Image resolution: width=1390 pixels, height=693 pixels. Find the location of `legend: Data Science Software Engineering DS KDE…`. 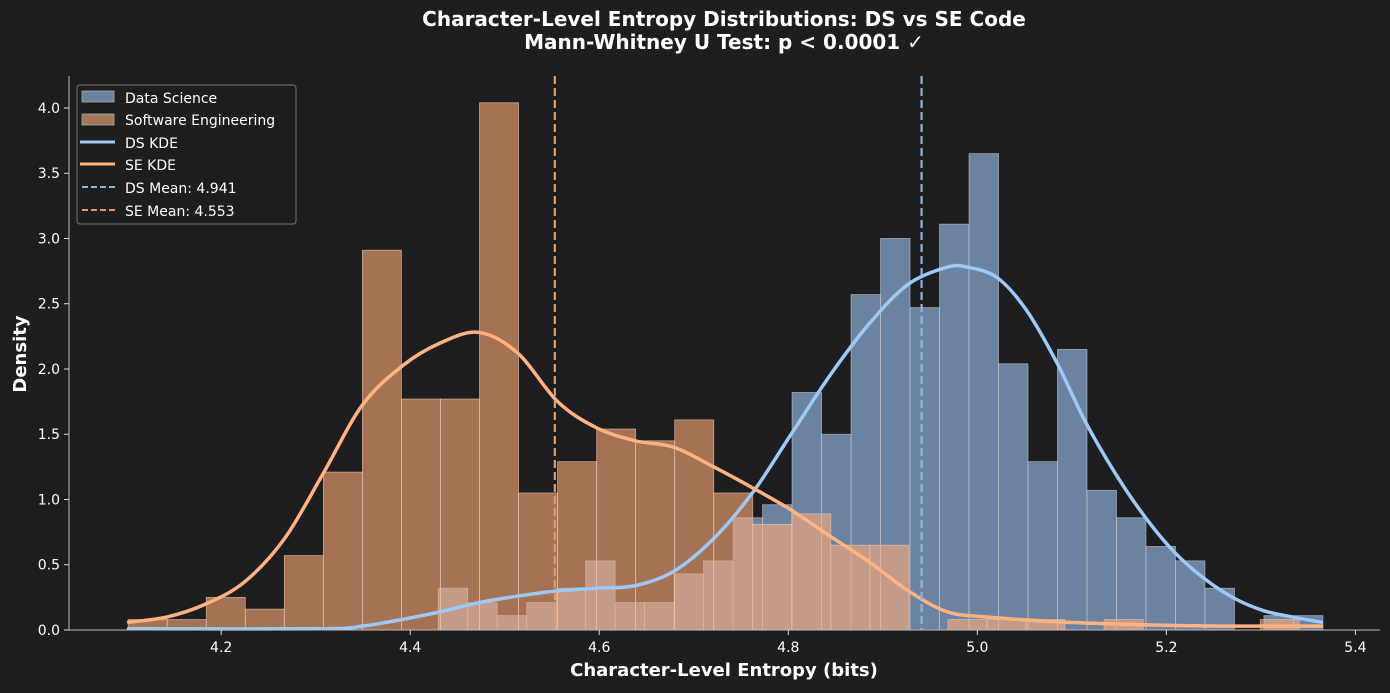

legend: Data Science Software Engineering DS KDE… is located at coordinates (186, 154).